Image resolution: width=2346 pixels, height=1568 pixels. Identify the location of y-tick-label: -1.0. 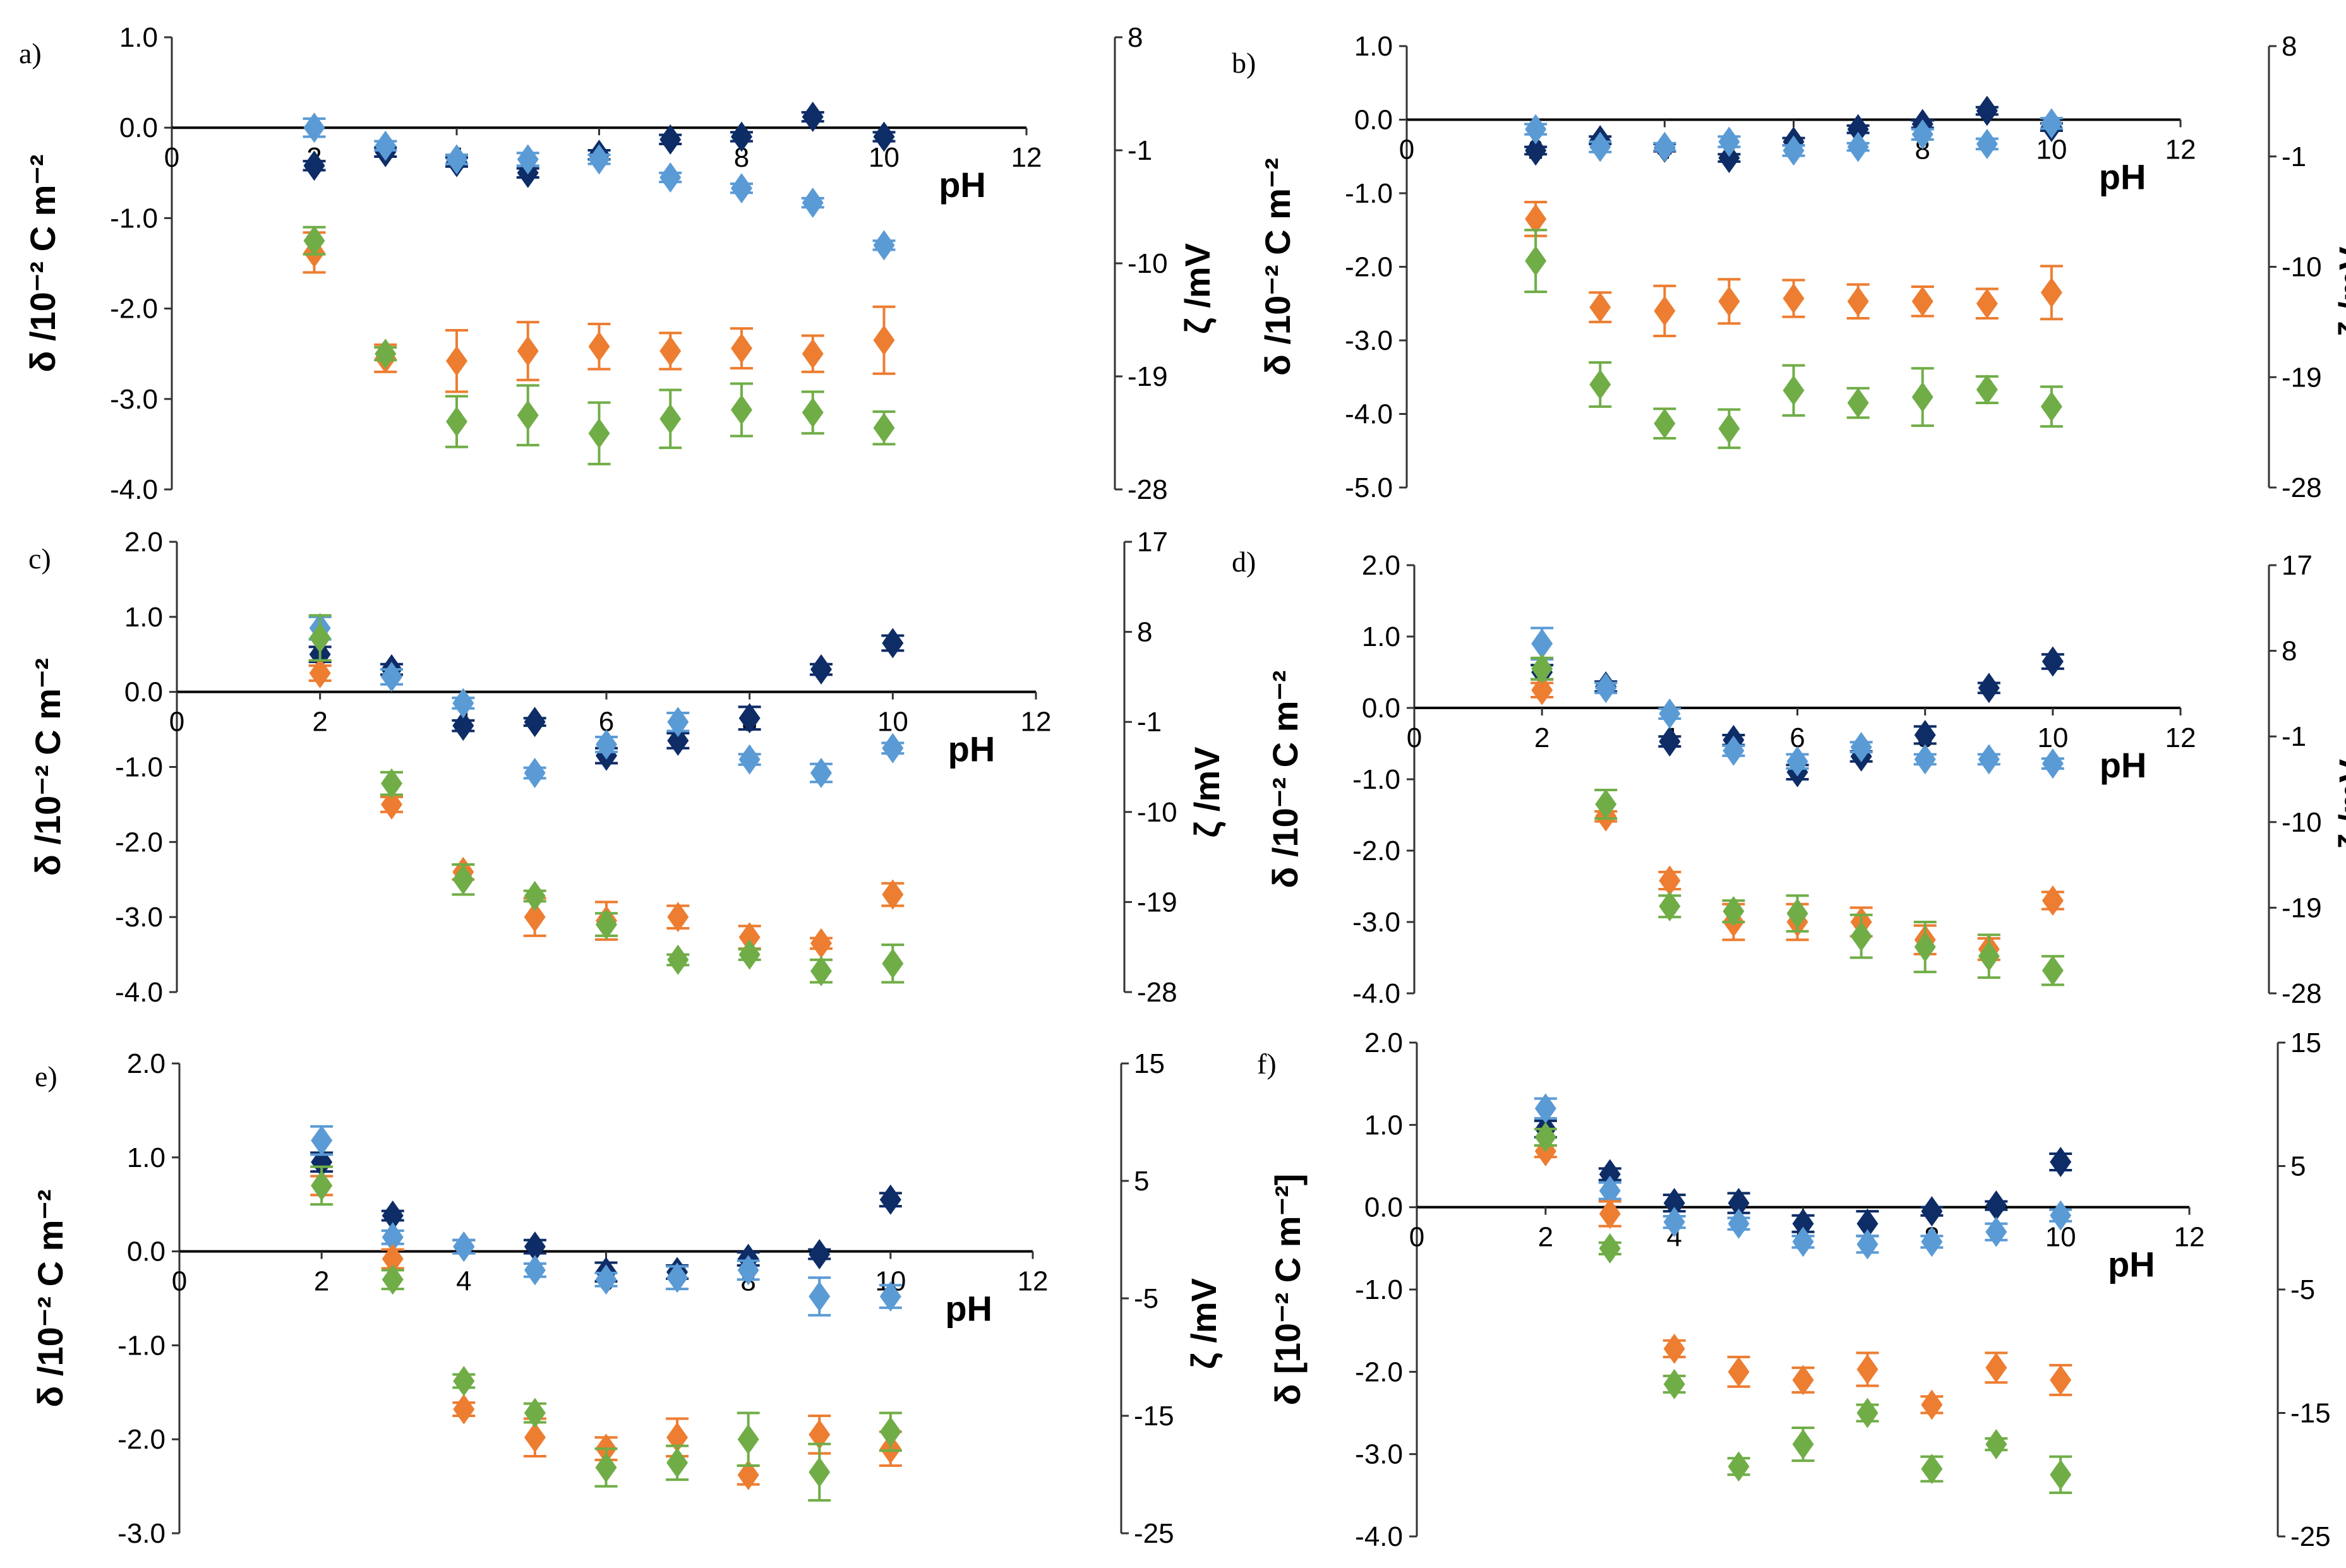
(1369, 193).